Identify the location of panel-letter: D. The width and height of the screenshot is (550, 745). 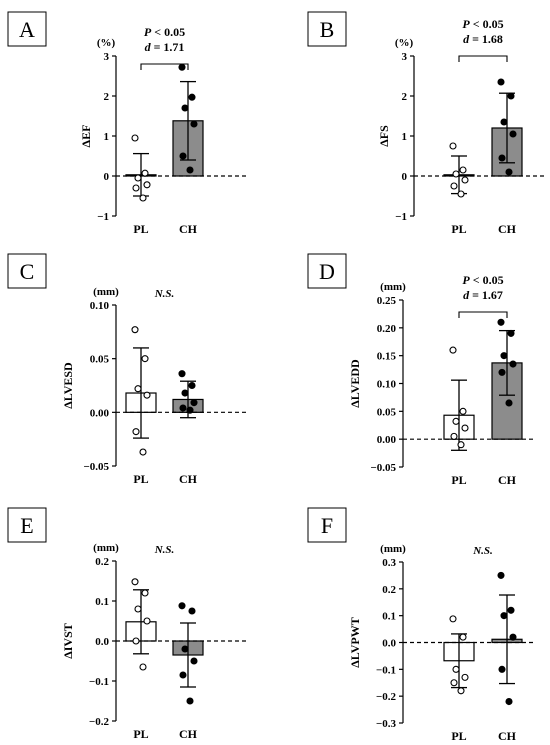
(327, 271).